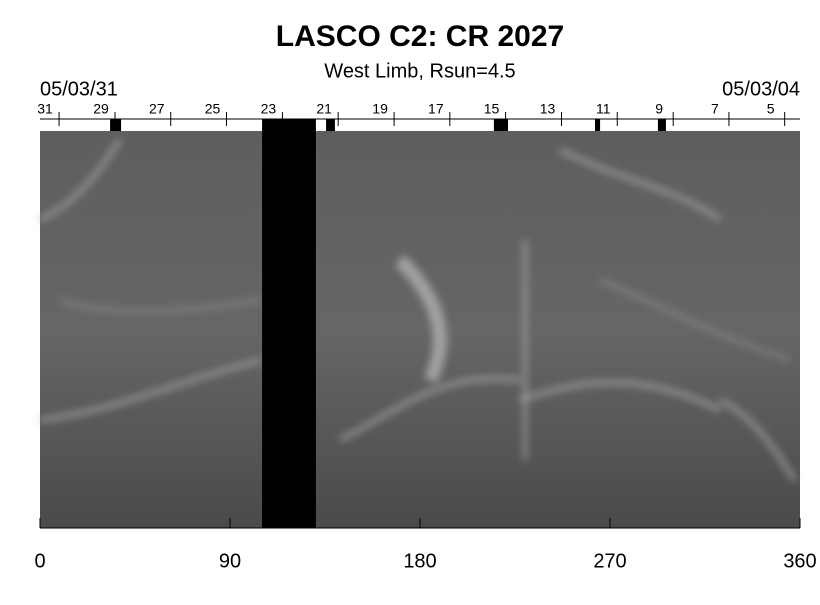 The image size is (820, 605). What do you see at coordinates (715, 109) in the screenshot?
I see `top-tick-label: 7` at bounding box center [715, 109].